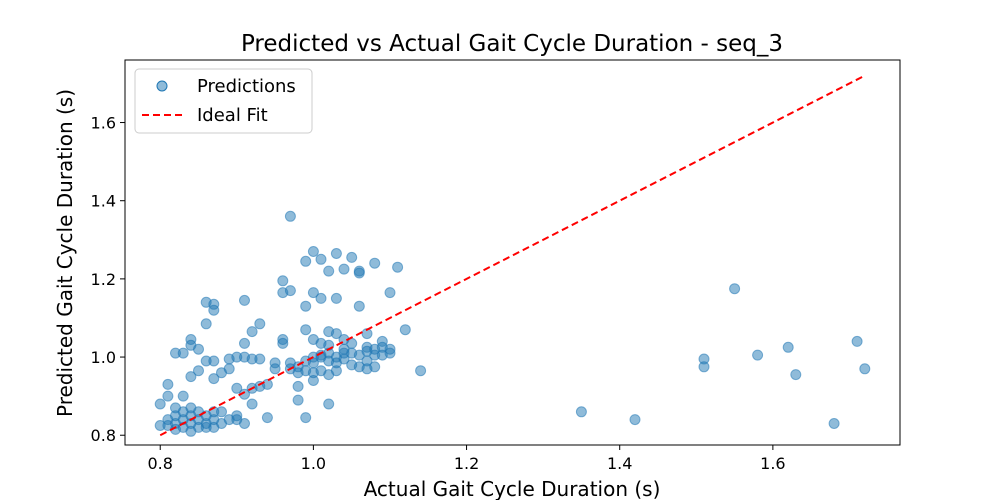 This screenshot has height=500, width=1000. What do you see at coordinates (160, 463) in the screenshot?
I see `x-tick-label: 0.8` at bounding box center [160, 463].